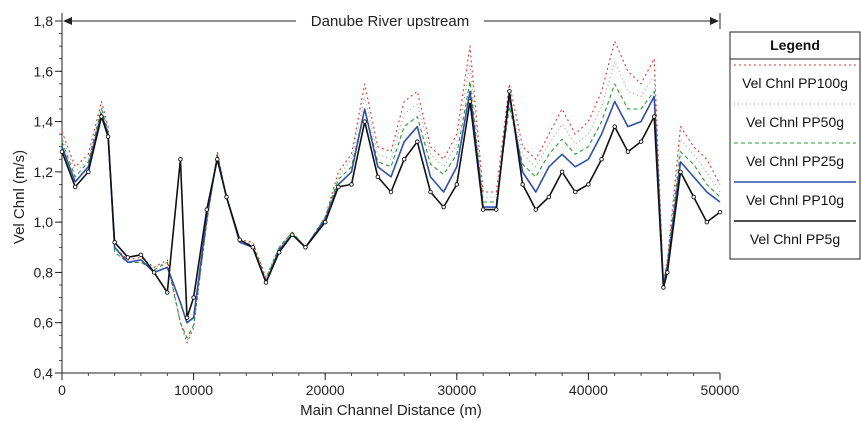 The height and width of the screenshot is (421, 861). What do you see at coordinates (44, 373) in the screenshot?
I see `y-tick-label: 0,4` at bounding box center [44, 373].